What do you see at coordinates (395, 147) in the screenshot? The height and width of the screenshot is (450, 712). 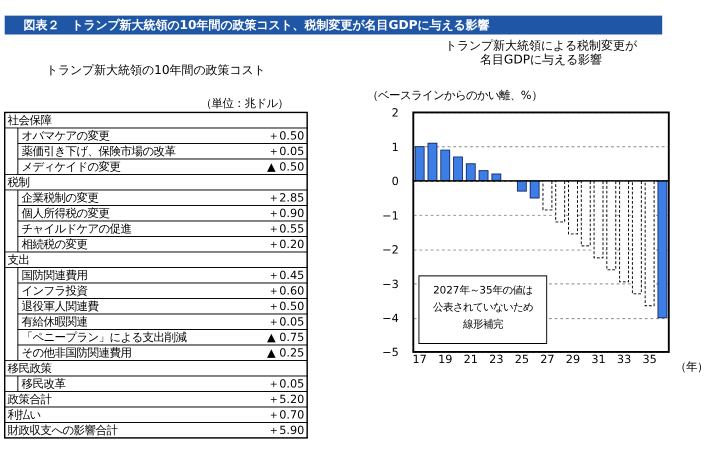 I see `y-tick-label: 1` at bounding box center [395, 147].